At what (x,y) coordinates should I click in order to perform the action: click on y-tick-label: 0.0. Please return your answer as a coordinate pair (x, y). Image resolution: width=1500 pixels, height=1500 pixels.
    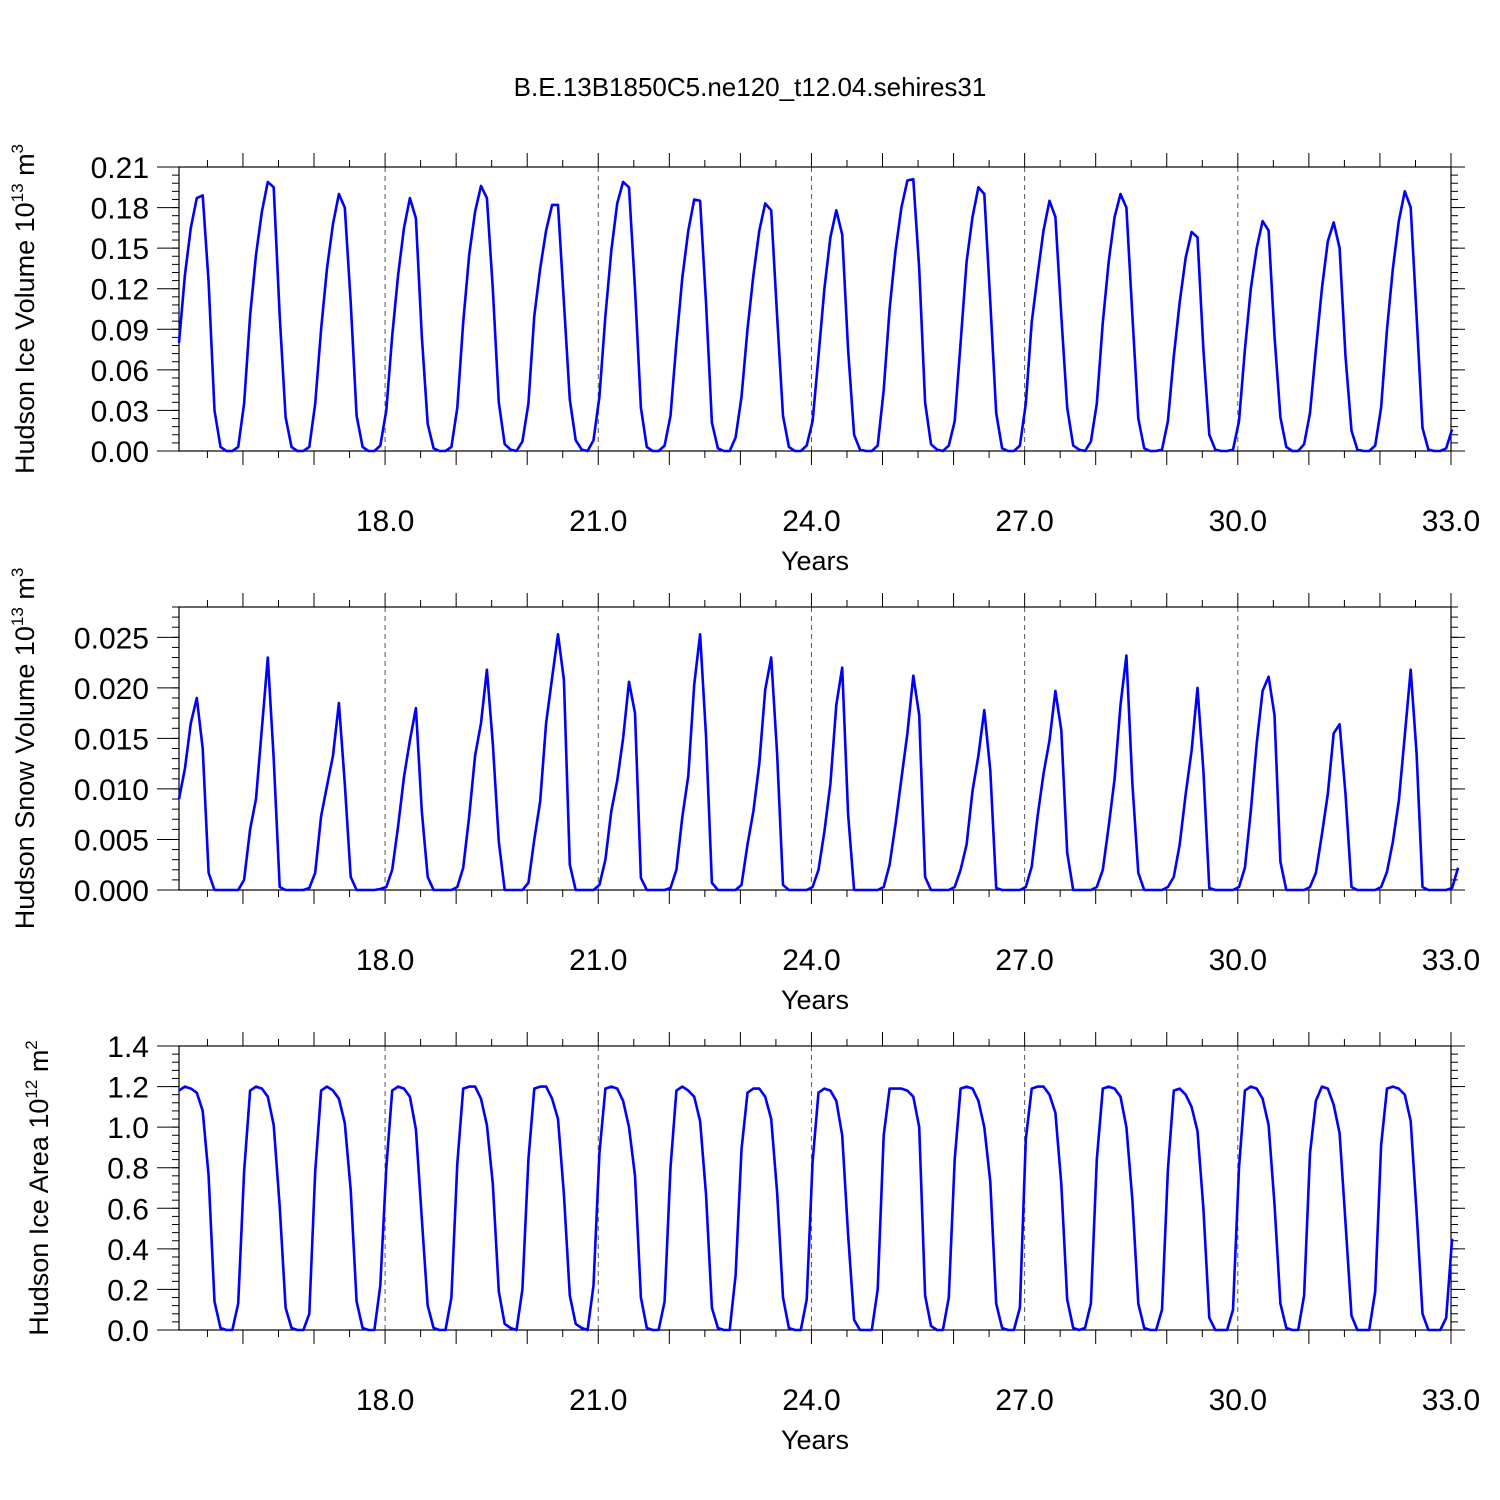
    Looking at the image, I should click on (128, 1331).